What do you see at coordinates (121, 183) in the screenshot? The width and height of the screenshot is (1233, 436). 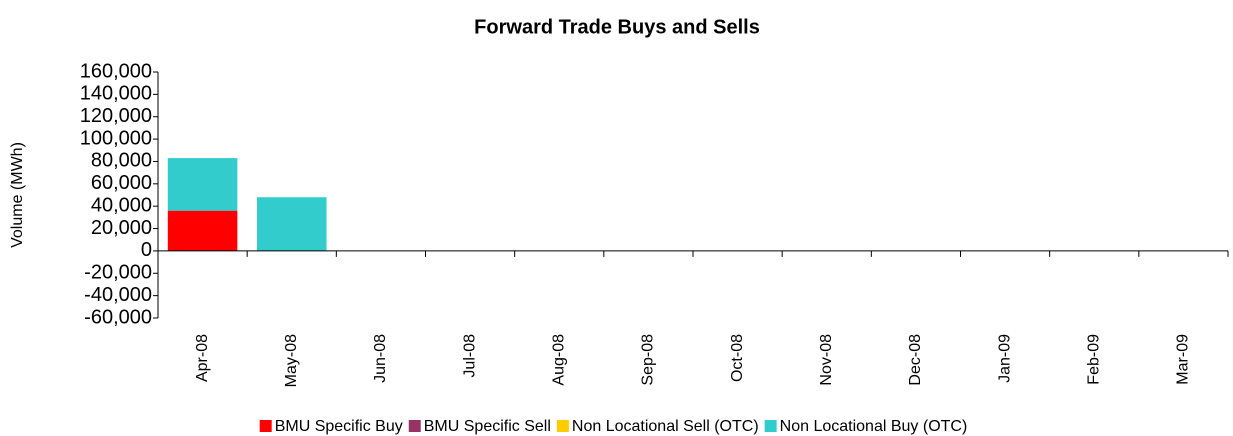 I see `y-tick-label: 60,000` at bounding box center [121, 183].